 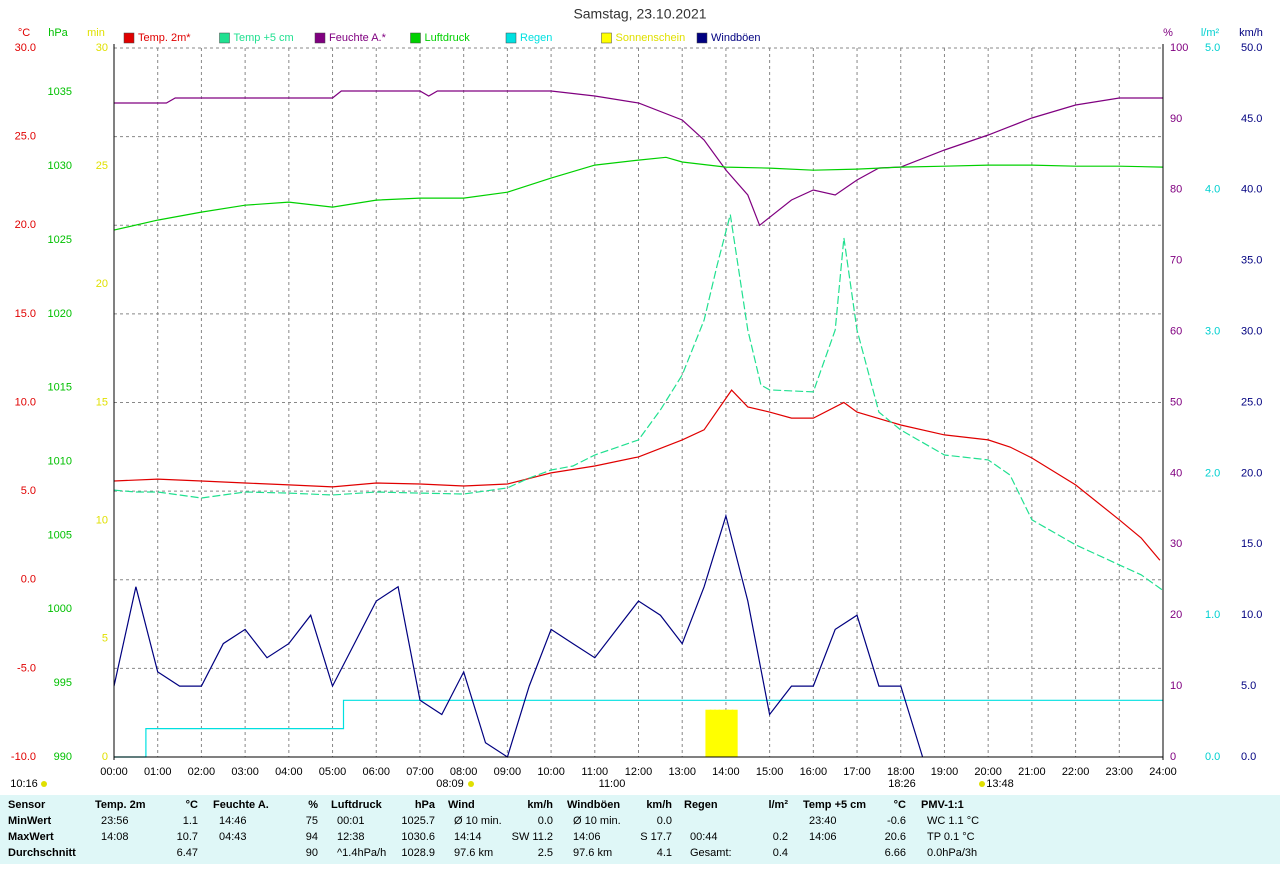 I want to click on table-unit: %, so click(x=313, y=805).